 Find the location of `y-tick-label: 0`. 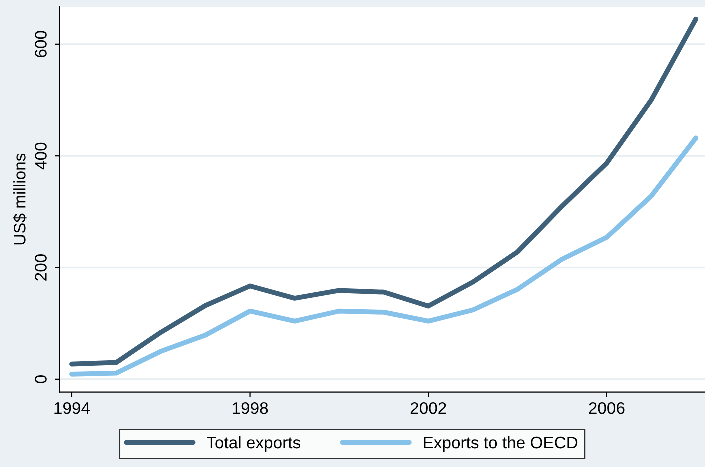

y-tick-label: 0 is located at coordinates (41, 379).